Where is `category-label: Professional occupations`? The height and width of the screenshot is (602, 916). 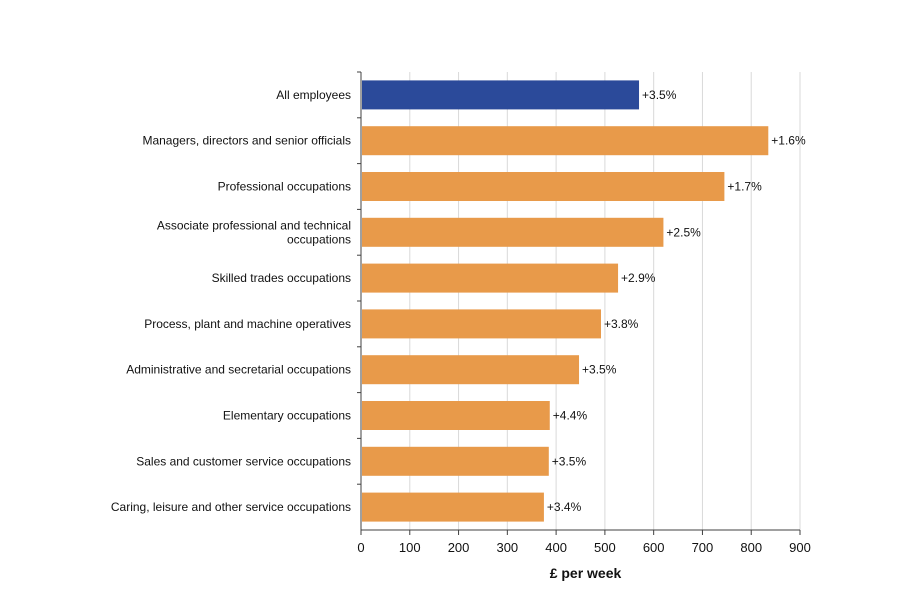
category-label: Professional occupations is located at coordinates (284, 187).